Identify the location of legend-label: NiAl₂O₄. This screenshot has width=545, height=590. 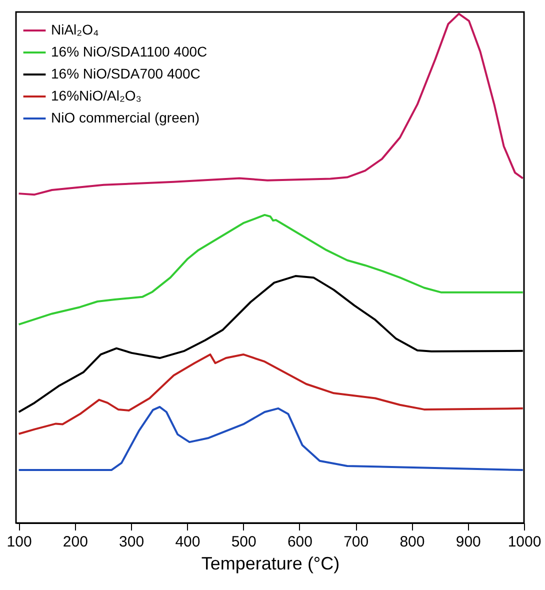
(75, 30).